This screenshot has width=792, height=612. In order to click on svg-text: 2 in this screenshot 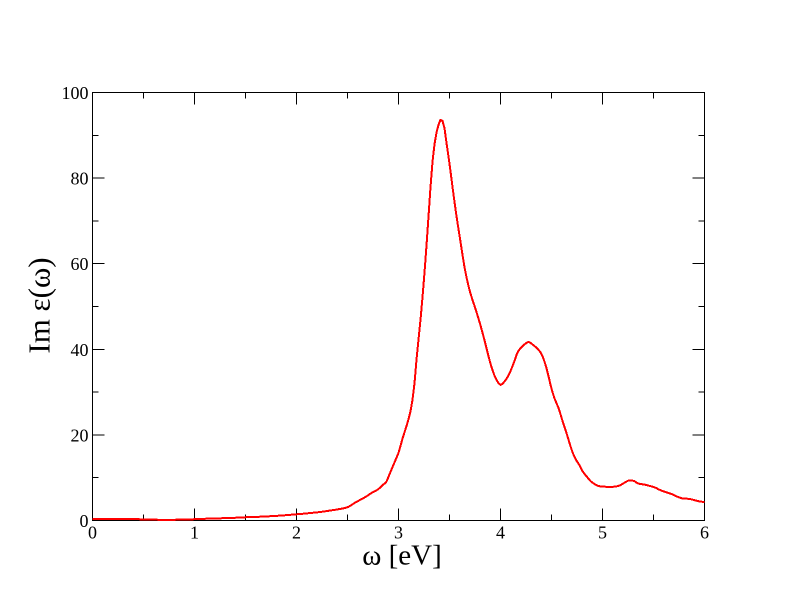, I will do `click(296, 533)`.